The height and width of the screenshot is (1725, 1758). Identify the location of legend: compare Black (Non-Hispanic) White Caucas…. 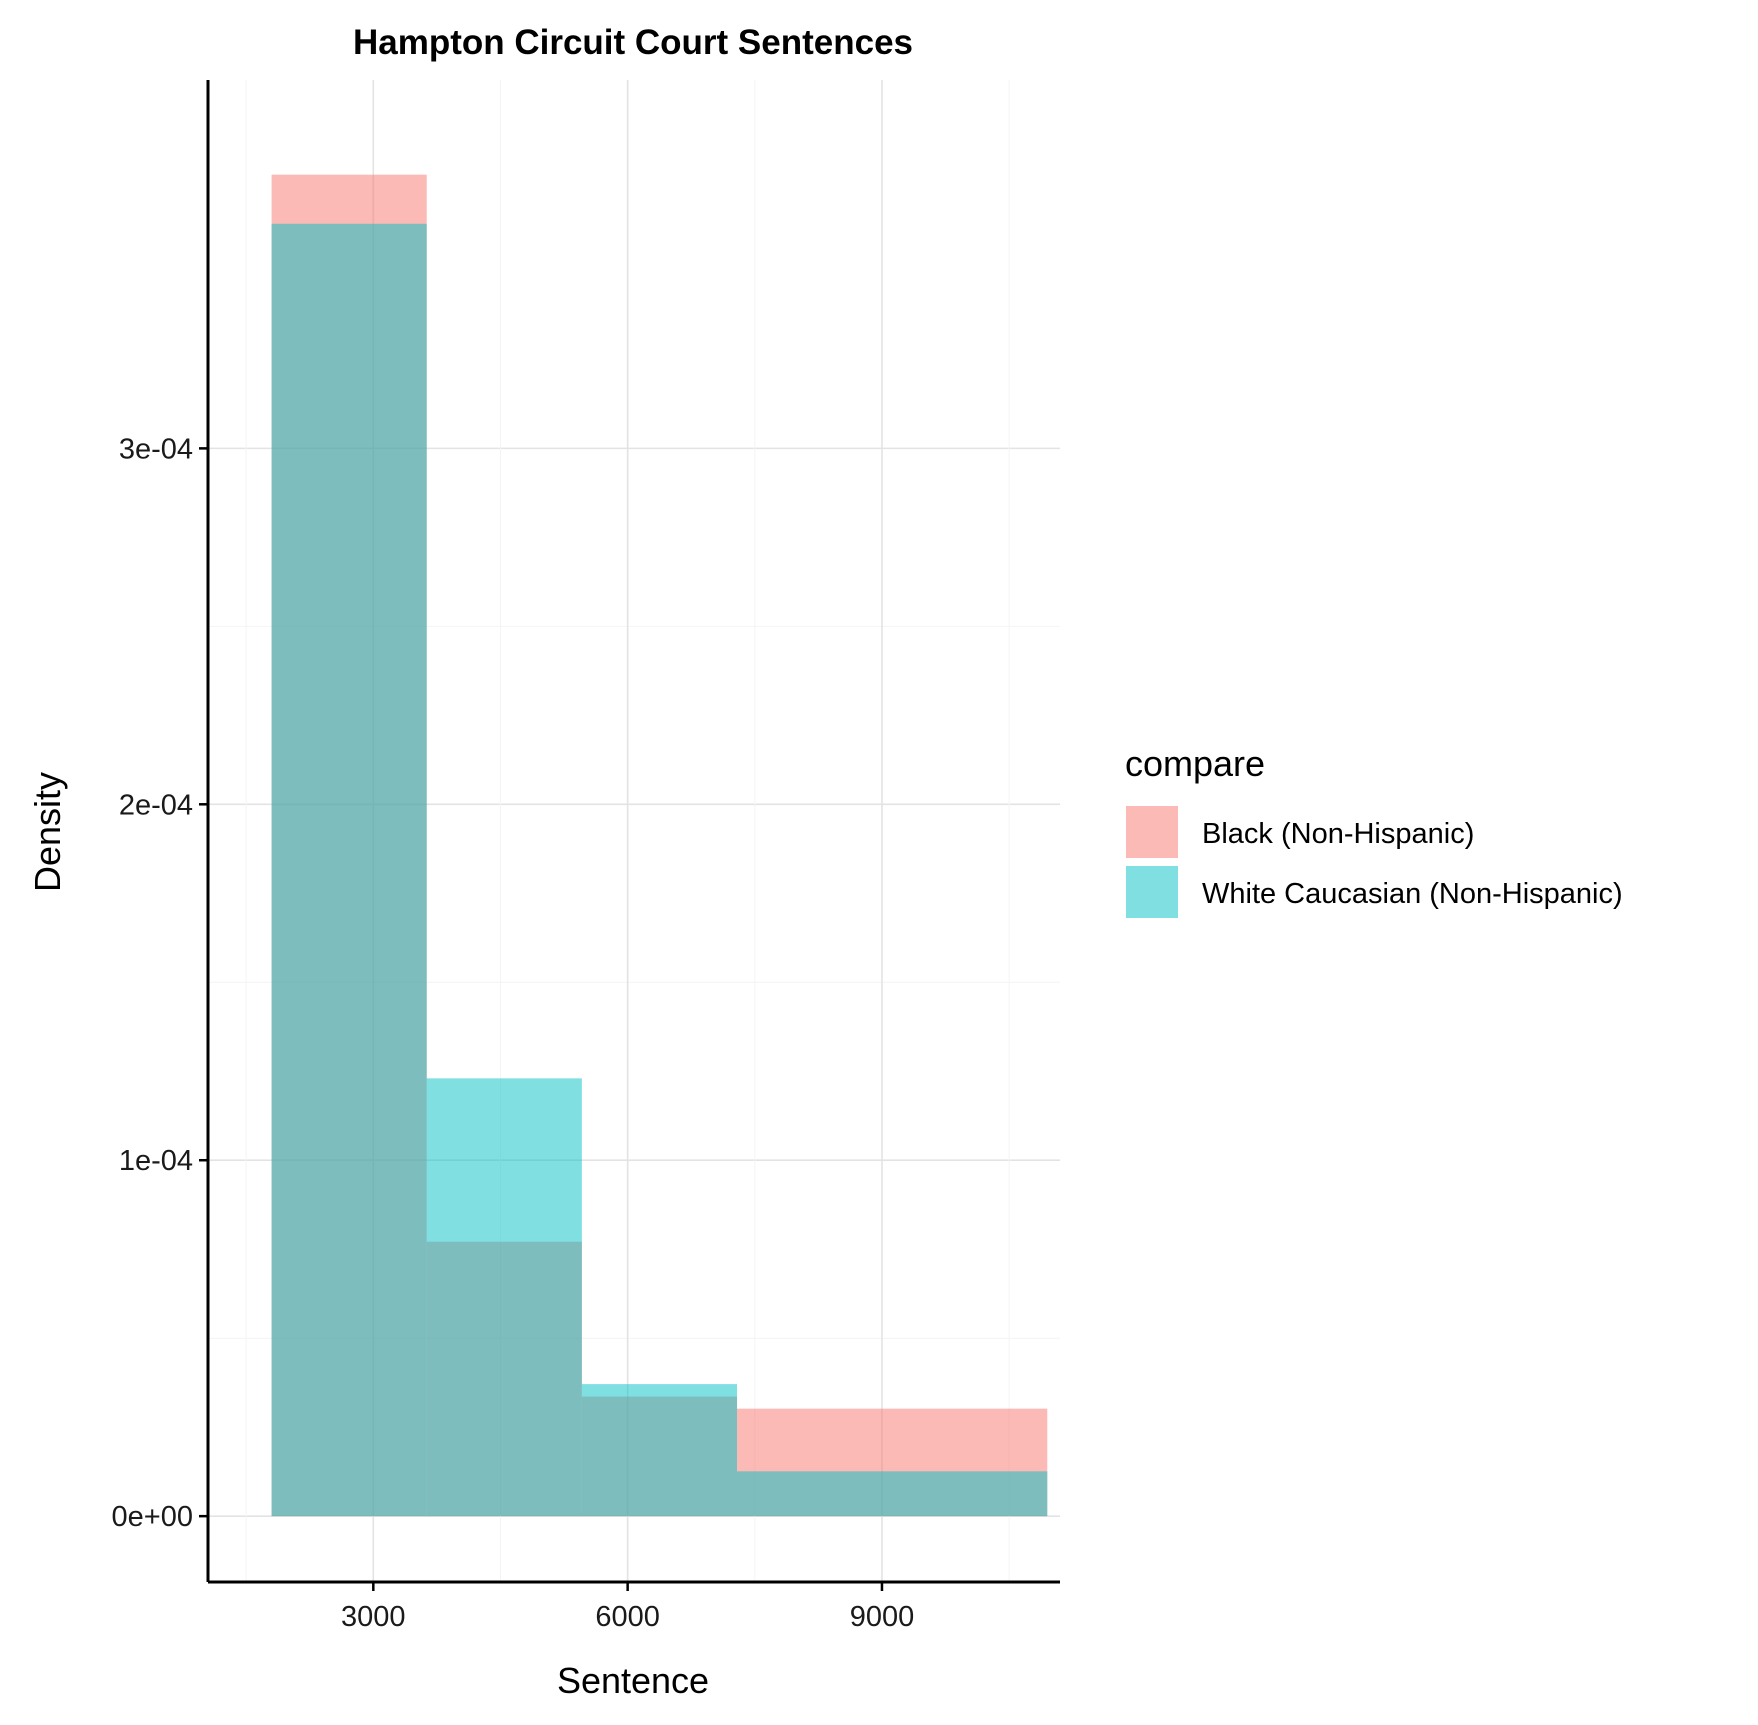
(1373, 831).